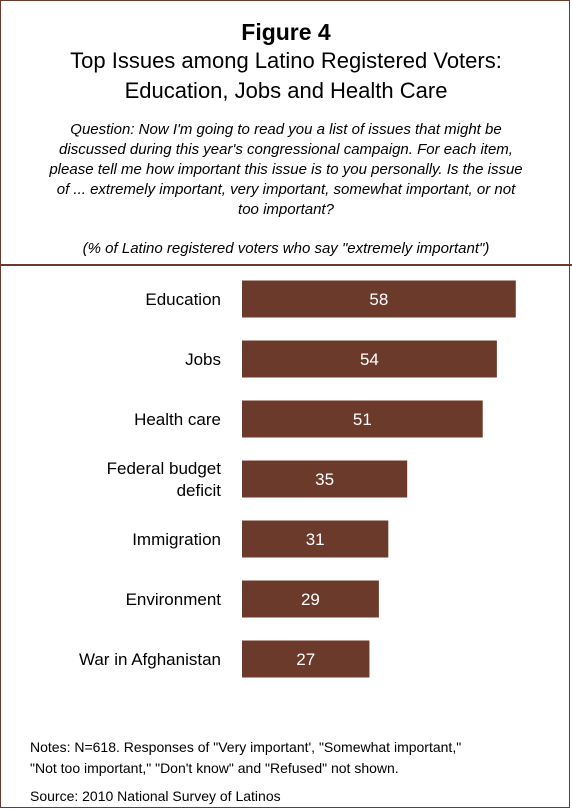 The image size is (572, 810). I want to click on category-label-5: Environment, so click(174, 599).